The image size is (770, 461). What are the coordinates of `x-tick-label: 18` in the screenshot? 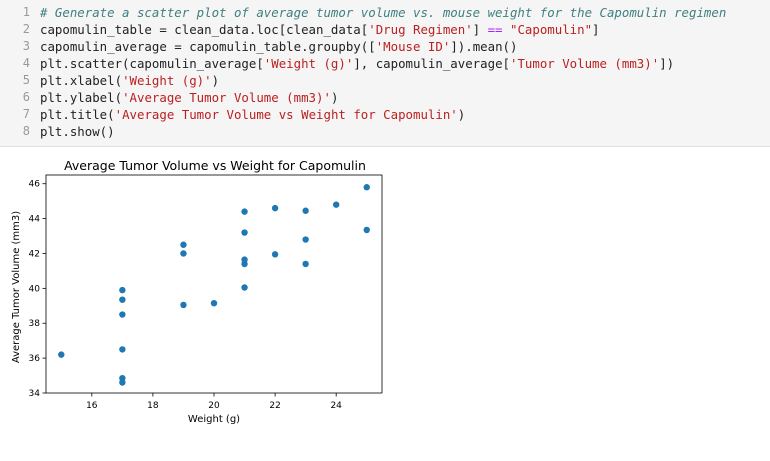 It's located at (153, 406).